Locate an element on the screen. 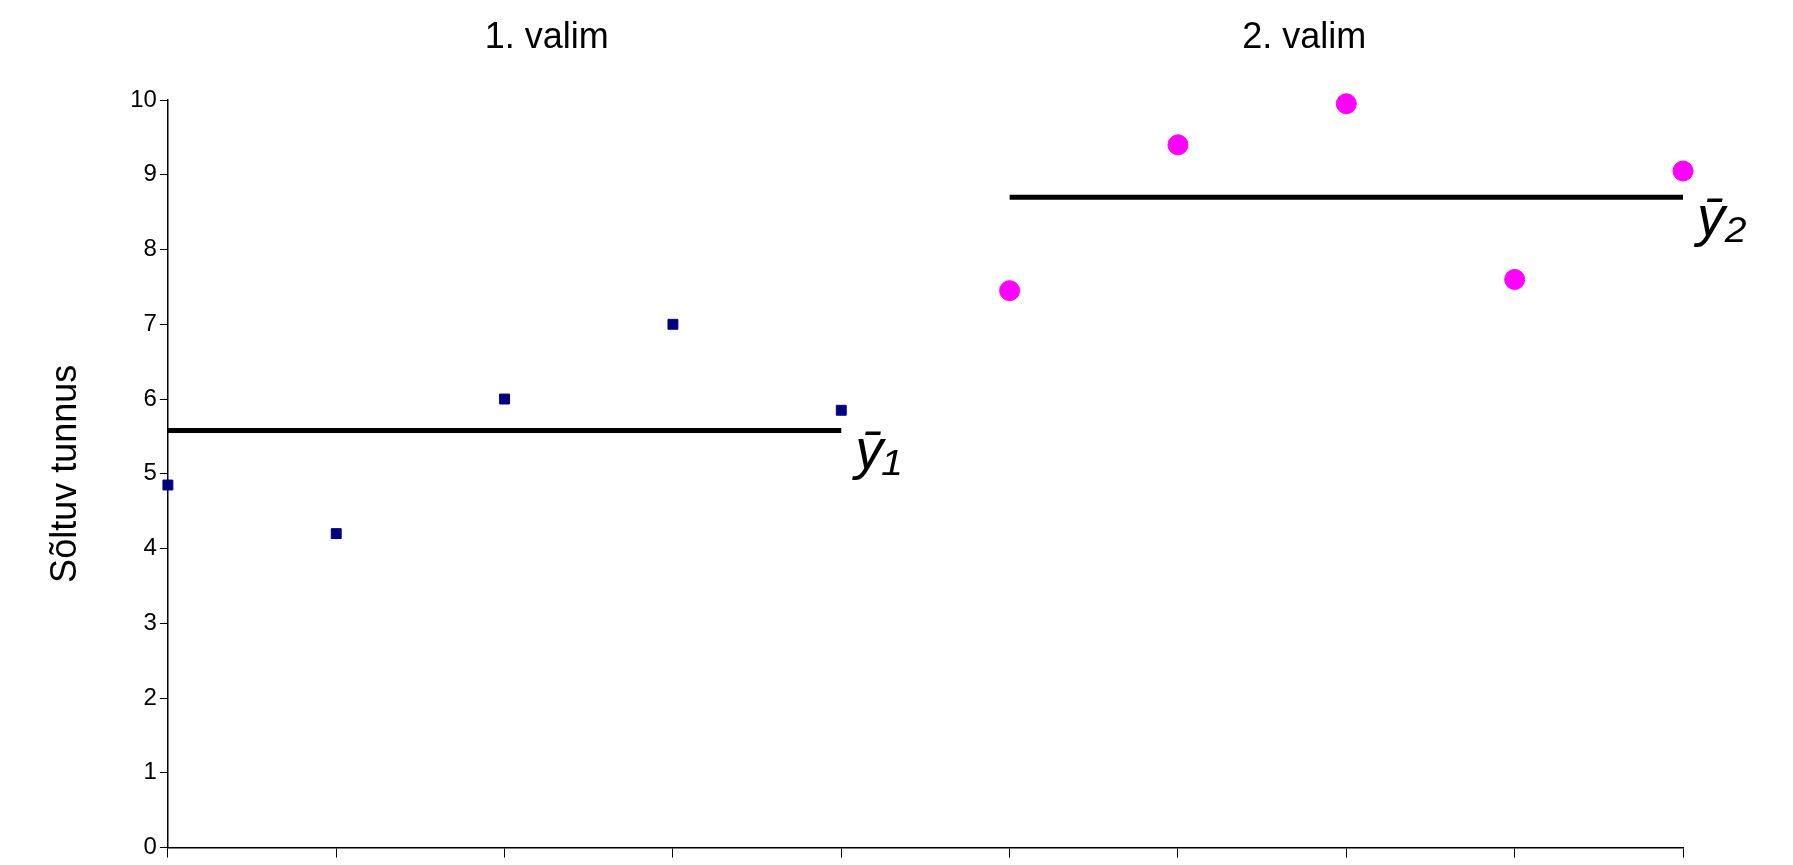 The height and width of the screenshot is (865, 1793). y-tick-label: 1 is located at coordinates (150, 771).